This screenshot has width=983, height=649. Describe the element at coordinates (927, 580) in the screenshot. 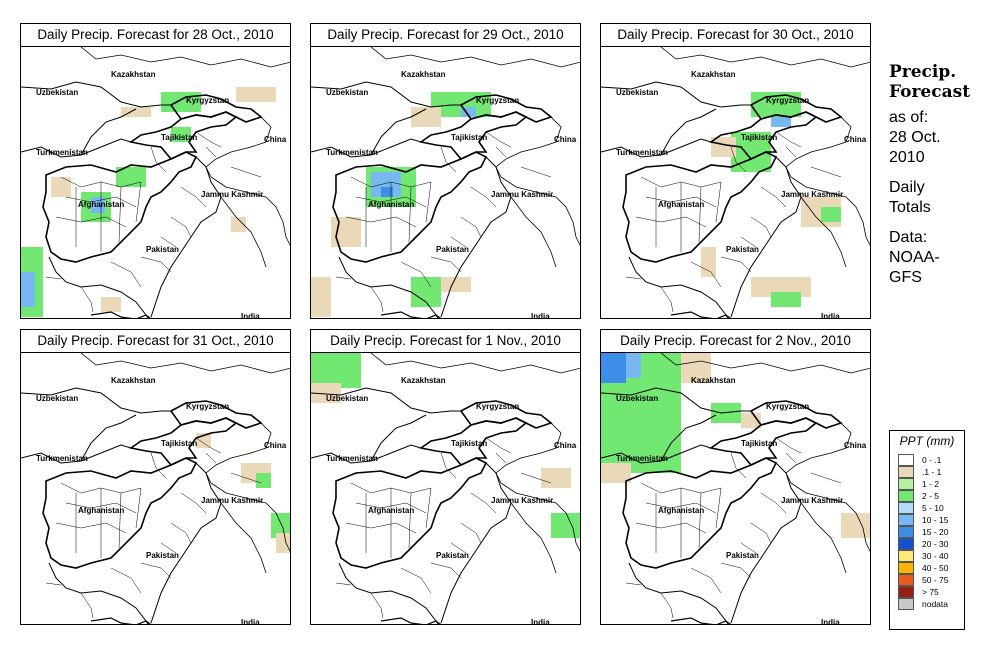

I see `legend-item: 50 - 75` at that location.